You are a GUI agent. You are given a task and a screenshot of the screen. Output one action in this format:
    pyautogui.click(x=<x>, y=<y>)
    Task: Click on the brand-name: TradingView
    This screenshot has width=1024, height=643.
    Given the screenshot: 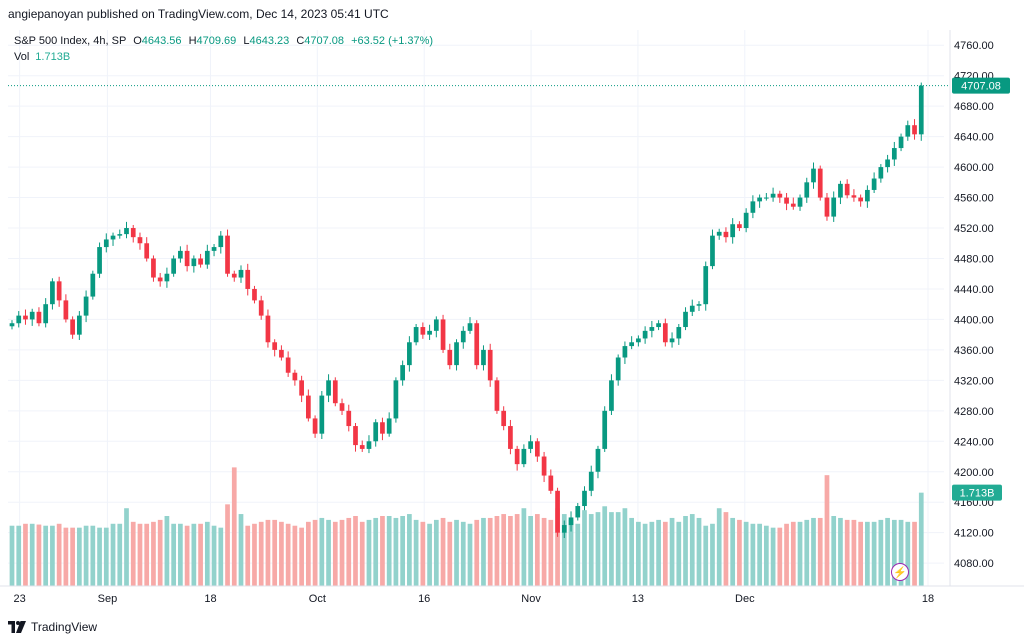 What is the action you would take?
    pyautogui.click(x=64, y=627)
    